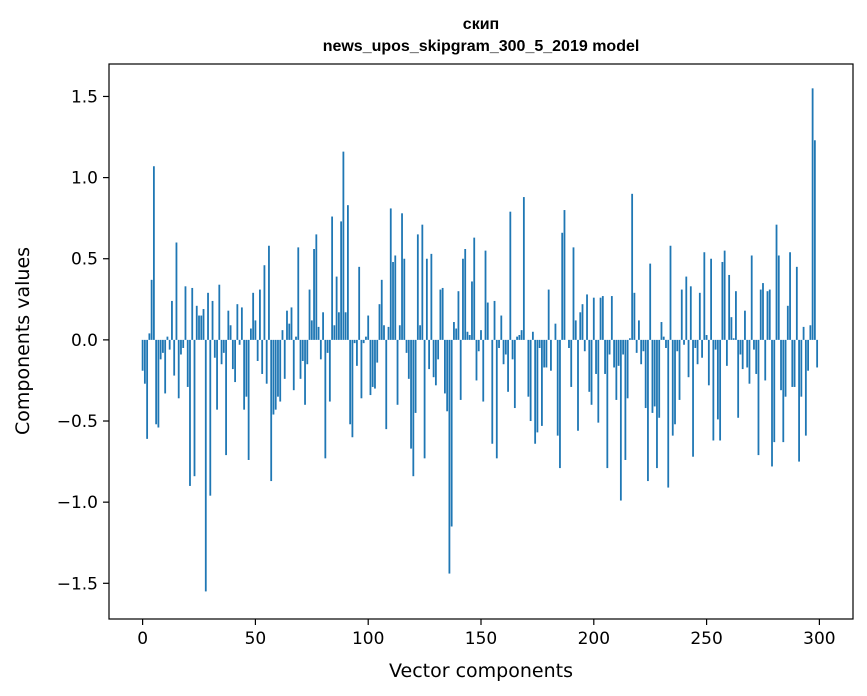 The image size is (867, 696). What do you see at coordinates (77, 422) in the screenshot?
I see `y-tick-label: −0.5` at bounding box center [77, 422].